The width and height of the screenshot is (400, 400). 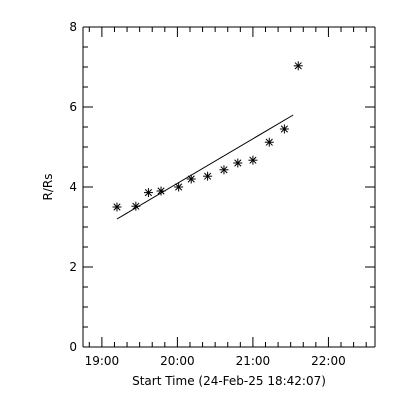 I want to click on x-tick-label: 19:00, so click(x=102, y=361).